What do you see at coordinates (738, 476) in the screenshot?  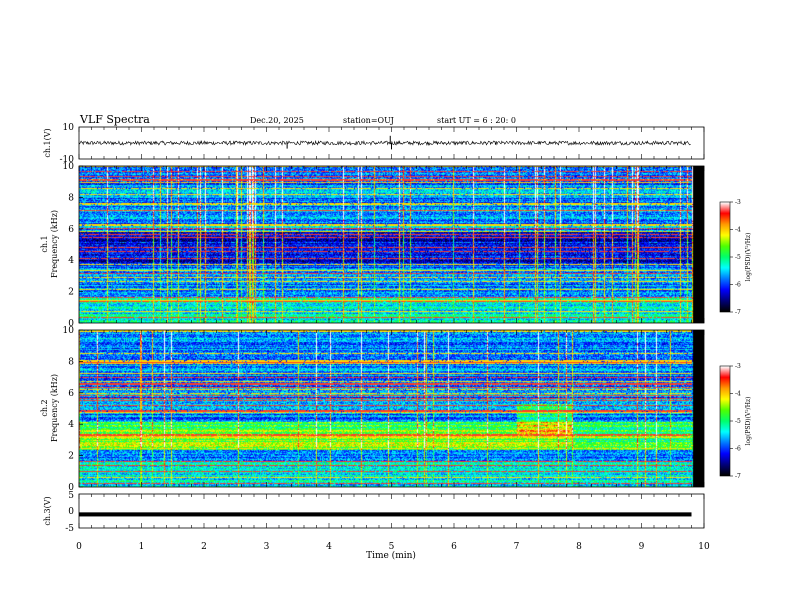 I see `ch2-cb-tick-4: -7` at bounding box center [738, 476].